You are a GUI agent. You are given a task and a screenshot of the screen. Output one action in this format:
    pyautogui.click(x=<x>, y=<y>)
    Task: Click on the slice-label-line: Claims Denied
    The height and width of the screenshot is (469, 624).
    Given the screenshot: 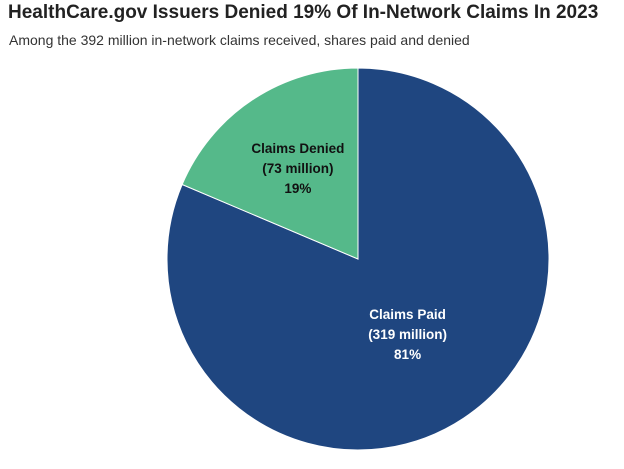 What is the action you would take?
    pyautogui.click(x=297, y=148)
    